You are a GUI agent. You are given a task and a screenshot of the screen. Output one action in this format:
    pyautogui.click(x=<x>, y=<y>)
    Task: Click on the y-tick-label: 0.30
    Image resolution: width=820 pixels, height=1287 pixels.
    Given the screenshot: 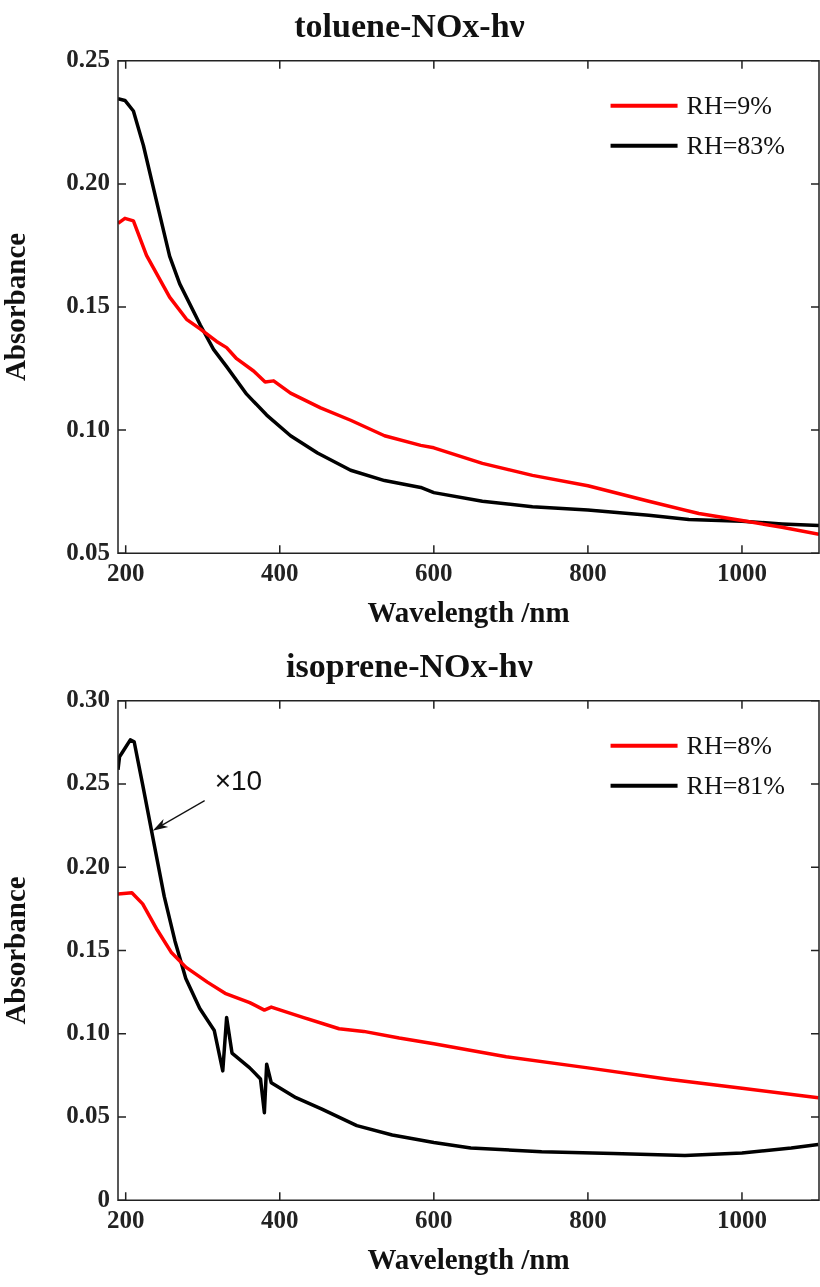 What is the action you would take?
    pyautogui.click(x=88, y=699)
    